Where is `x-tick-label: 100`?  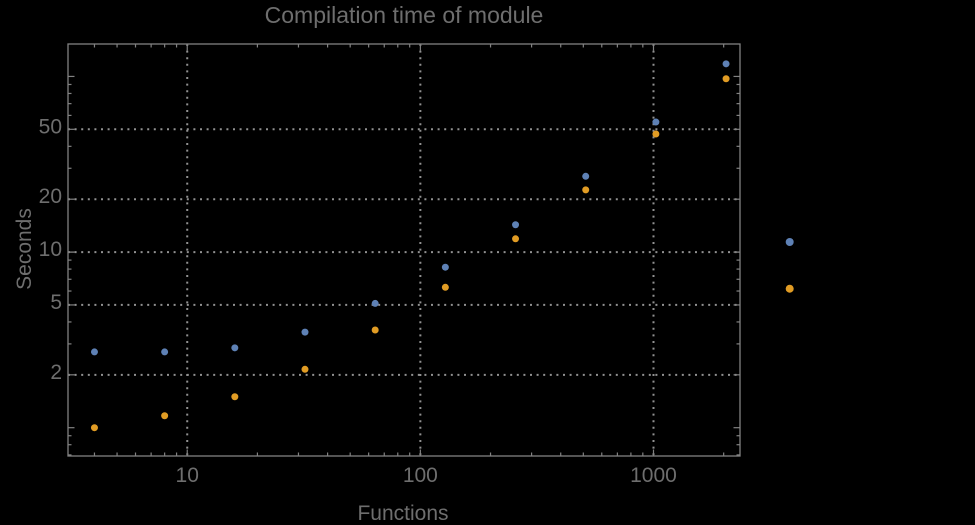 x-tick-label: 100 is located at coordinates (420, 475).